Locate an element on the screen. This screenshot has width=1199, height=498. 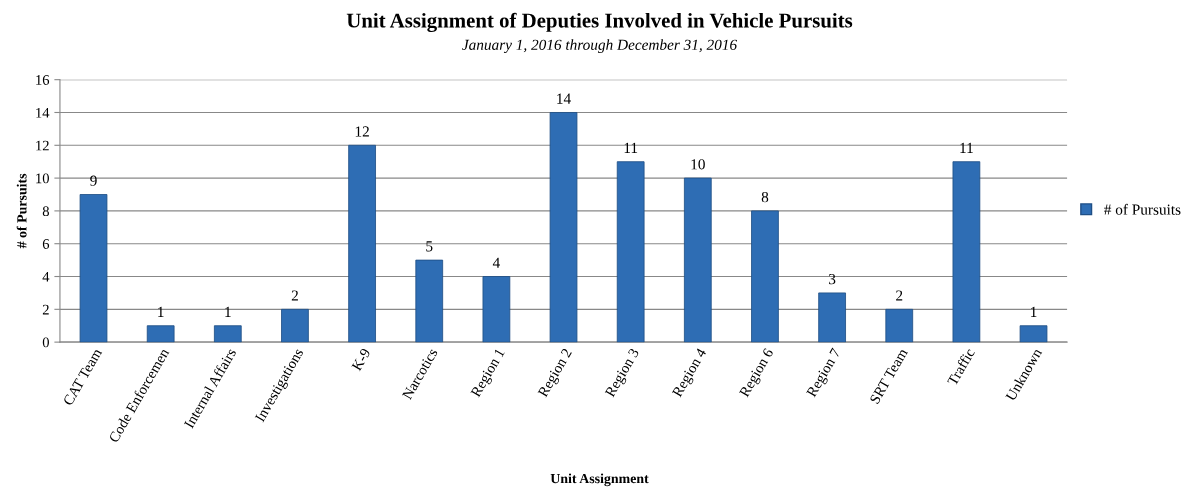
y-tick-label: 10 is located at coordinates (42, 178).